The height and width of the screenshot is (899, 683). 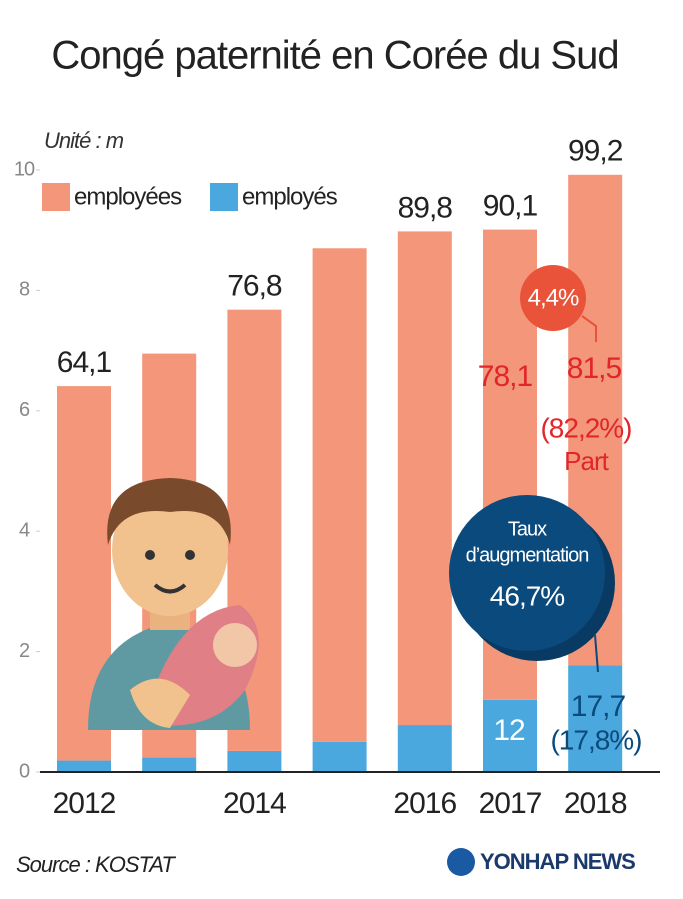 What do you see at coordinates (585, 427) in the screenshot?
I see `share-women: (82,2%)` at bounding box center [585, 427].